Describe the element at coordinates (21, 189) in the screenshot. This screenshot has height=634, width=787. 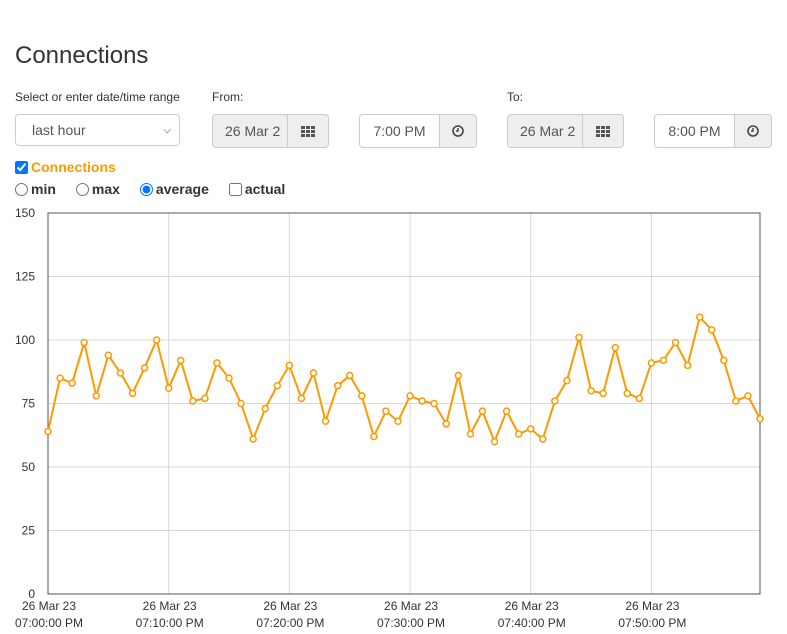
I see `mode-min-radio` at that location.